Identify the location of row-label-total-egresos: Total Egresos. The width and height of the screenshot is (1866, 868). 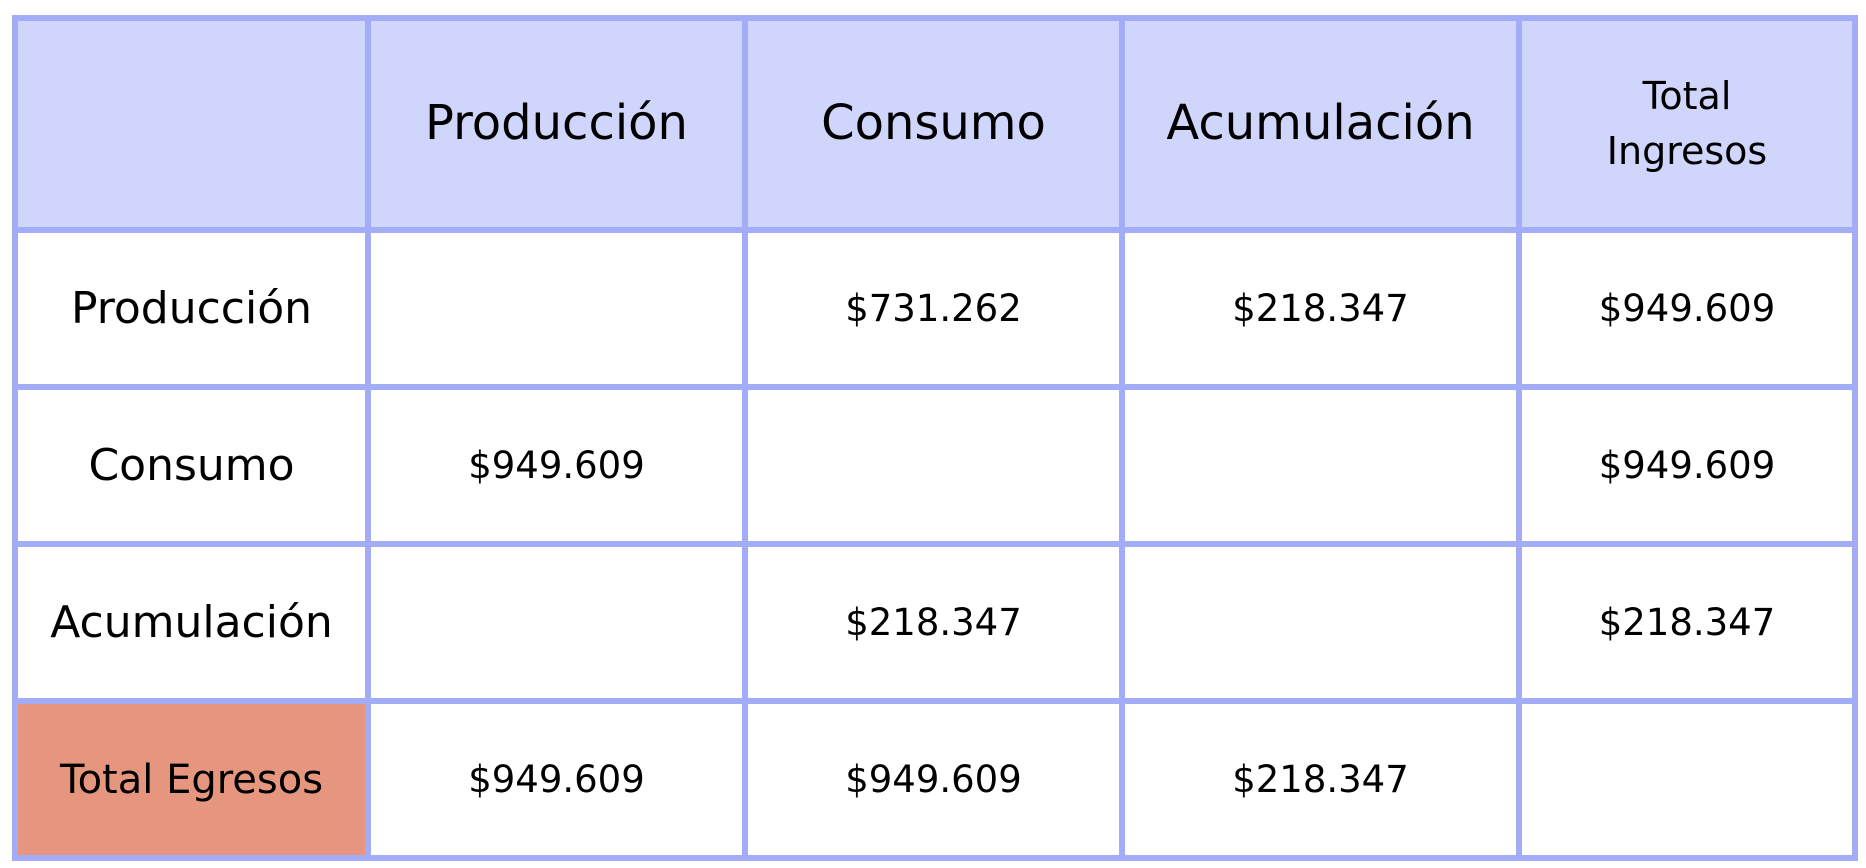
(191, 779).